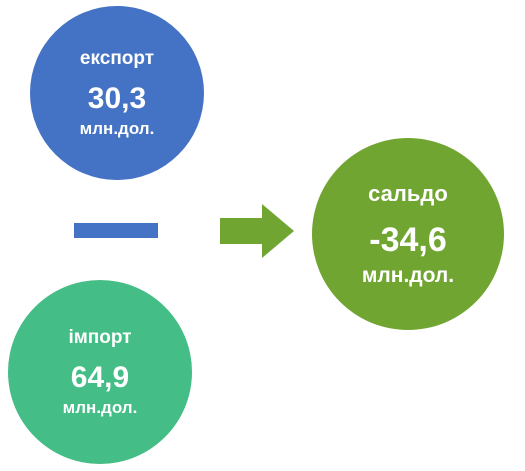 This screenshot has height=471, width=525. Describe the element at coordinates (117, 58) in the screenshot. I see `export-label: експорт` at that location.